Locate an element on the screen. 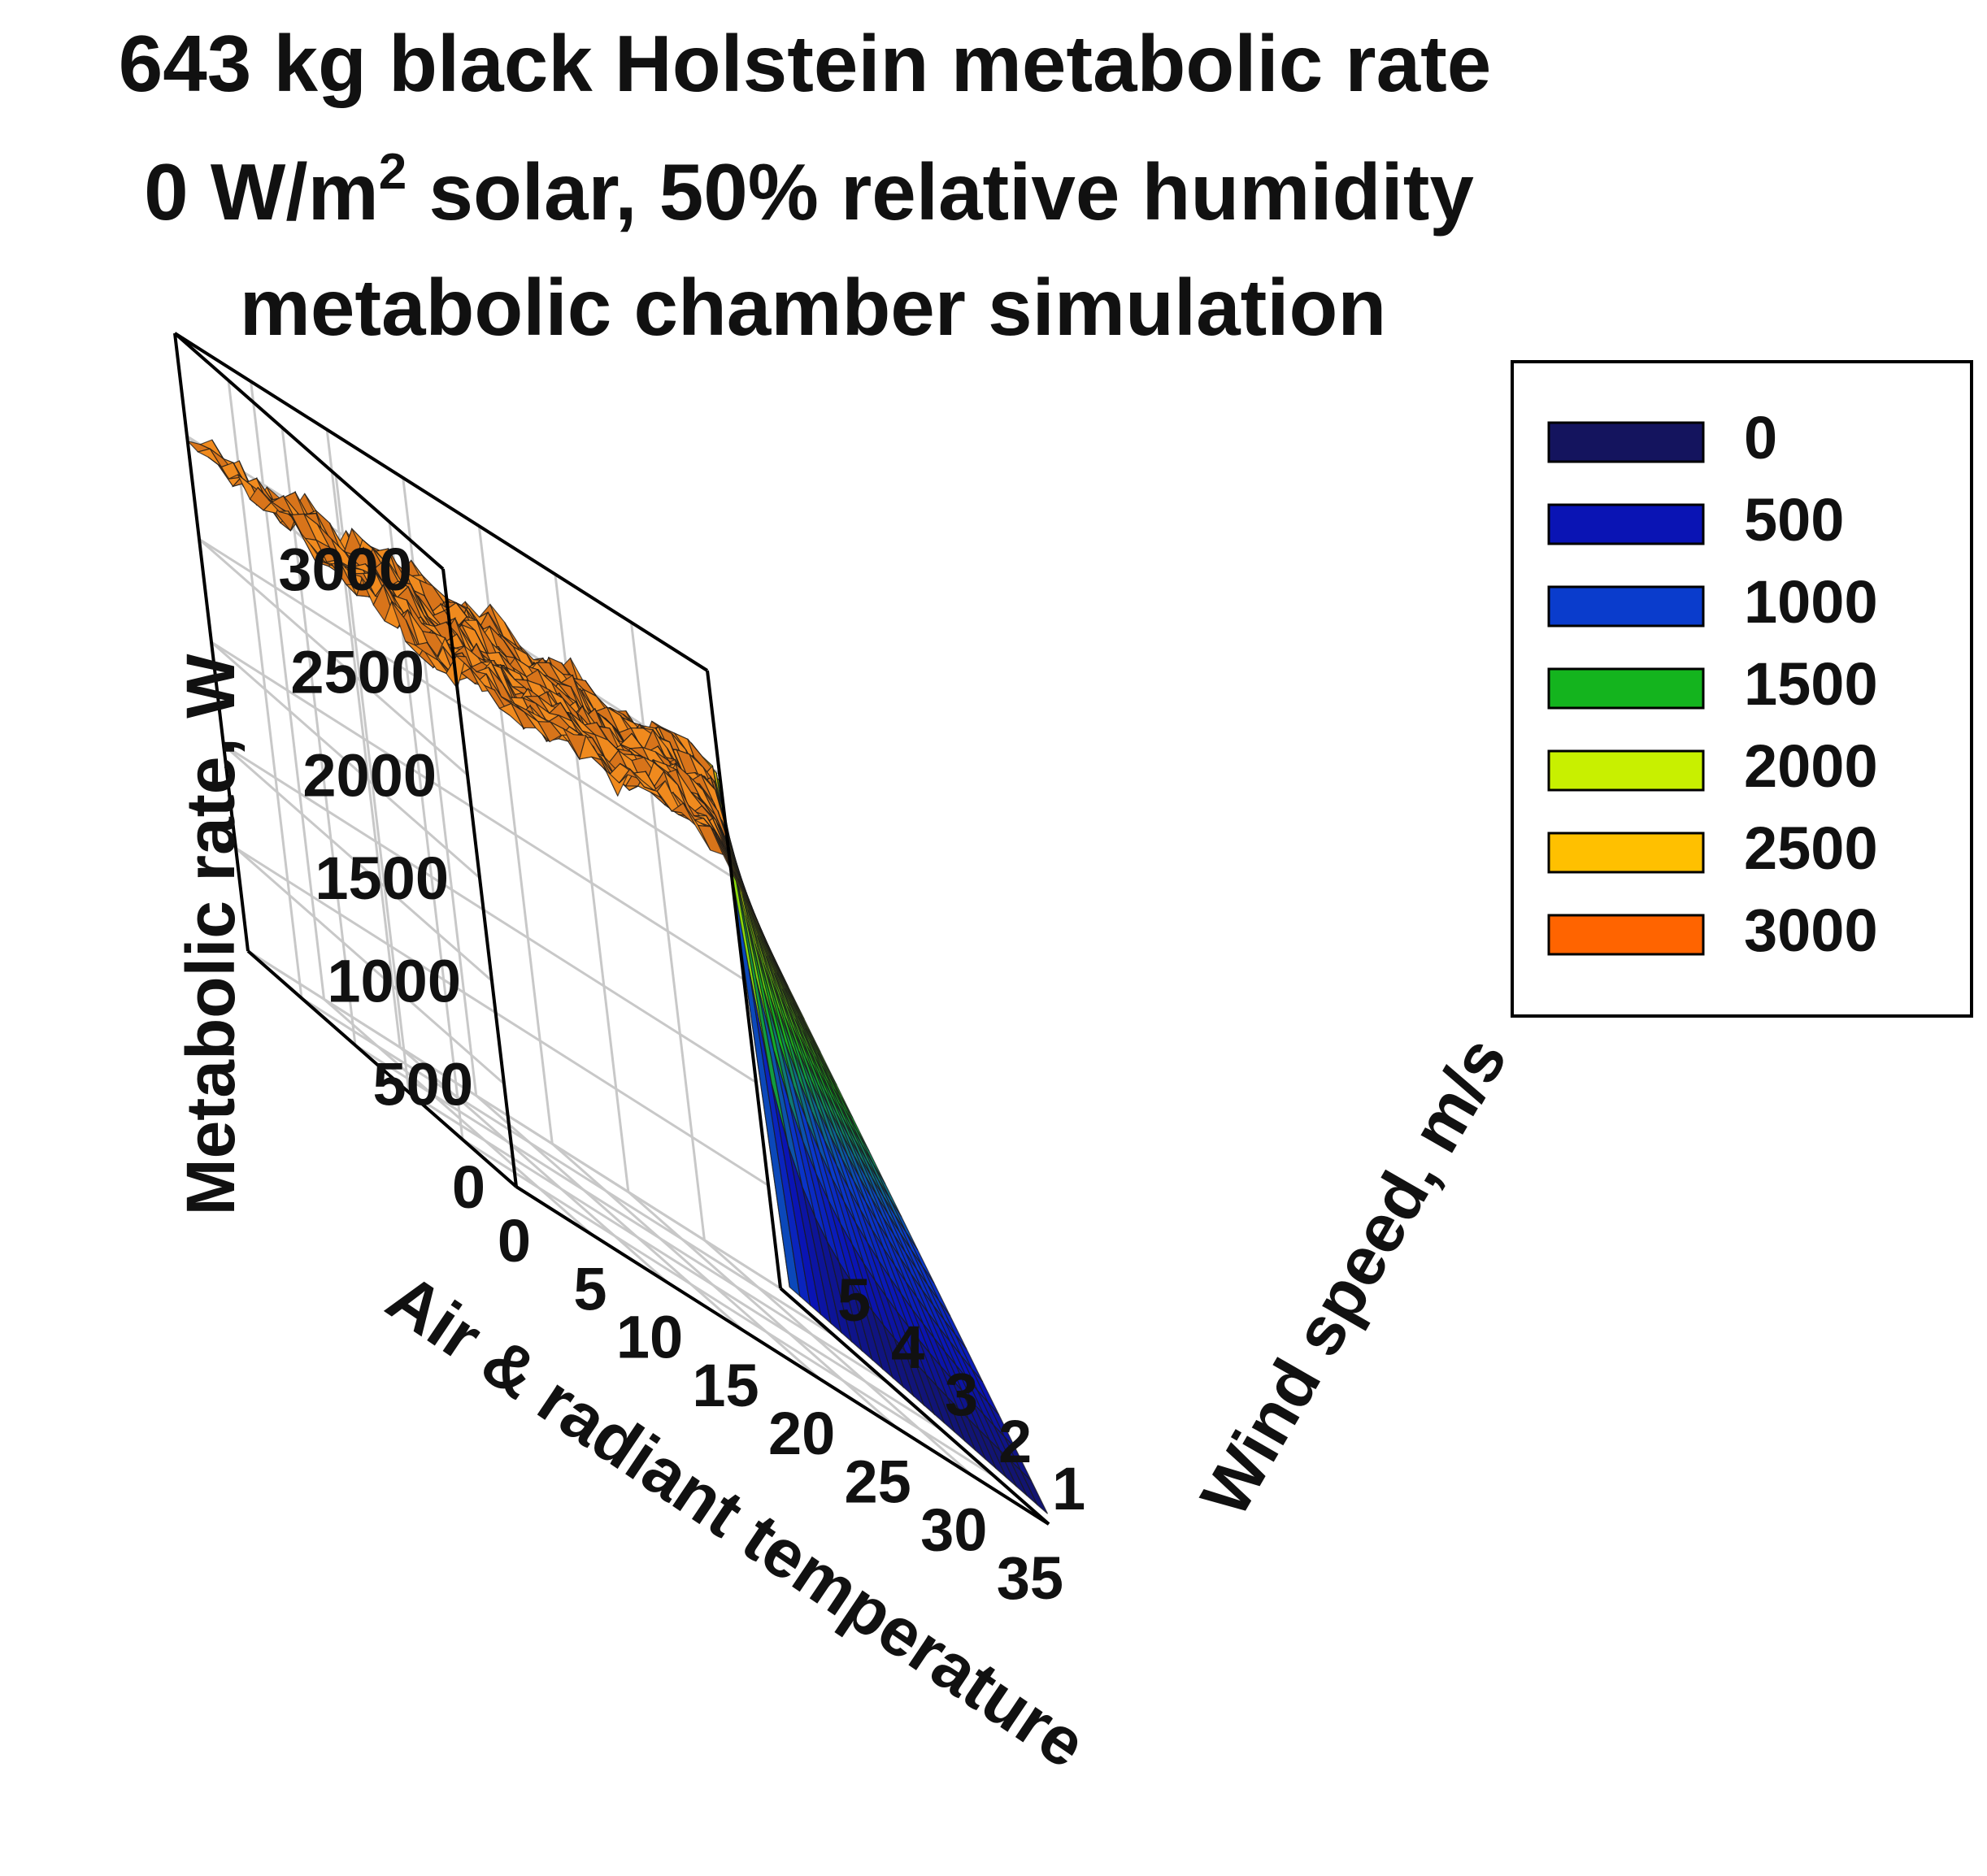  z-tick-label: 2000 is located at coordinates (369, 775).